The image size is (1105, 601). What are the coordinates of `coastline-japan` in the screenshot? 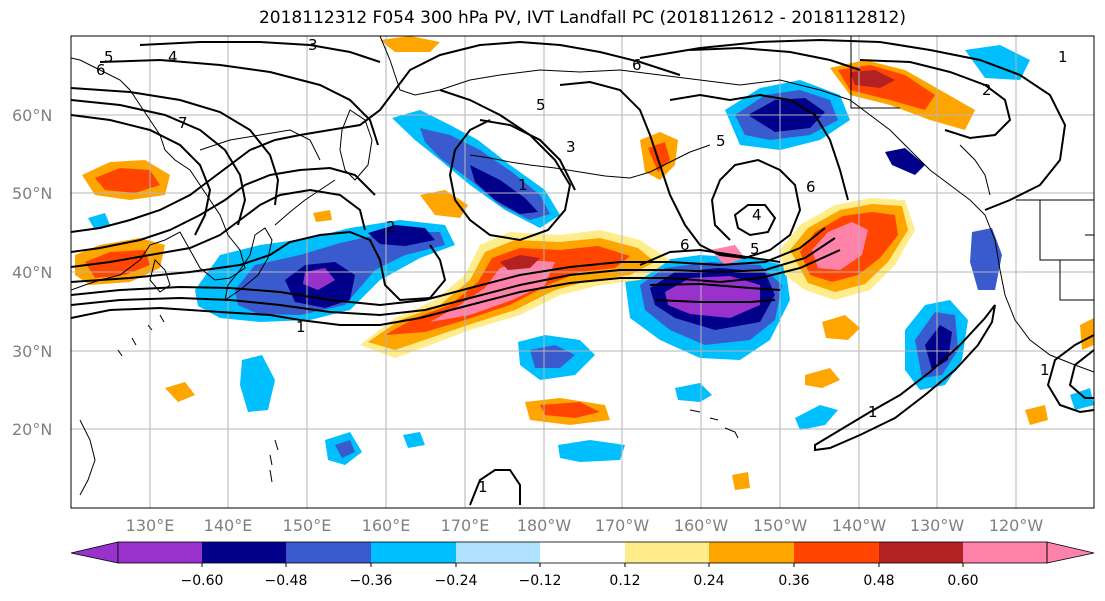 It's located at (248, 264).